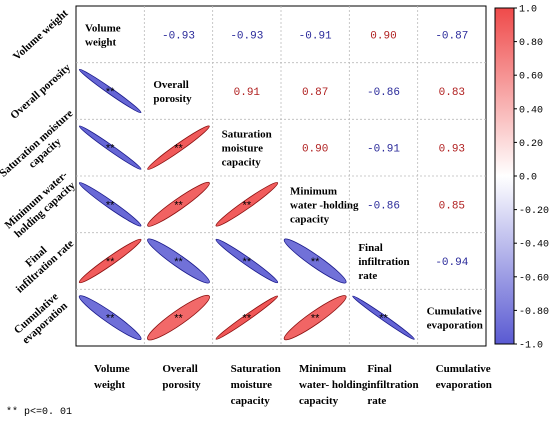  What do you see at coordinates (315, 93) in the screenshot?
I see `coefficient-label: 0.87` at bounding box center [315, 93].